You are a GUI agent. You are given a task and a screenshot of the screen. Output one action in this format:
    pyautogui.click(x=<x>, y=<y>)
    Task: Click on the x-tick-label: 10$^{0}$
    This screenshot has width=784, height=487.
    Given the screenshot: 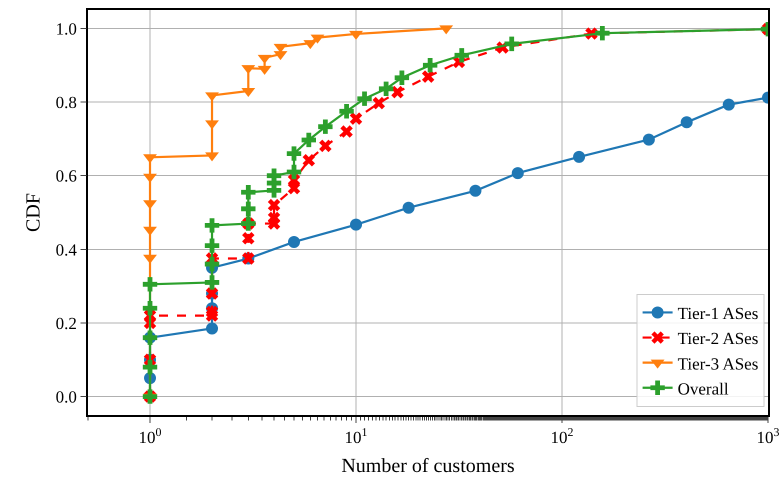 What is the action you would take?
    pyautogui.click(x=150, y=436)
    